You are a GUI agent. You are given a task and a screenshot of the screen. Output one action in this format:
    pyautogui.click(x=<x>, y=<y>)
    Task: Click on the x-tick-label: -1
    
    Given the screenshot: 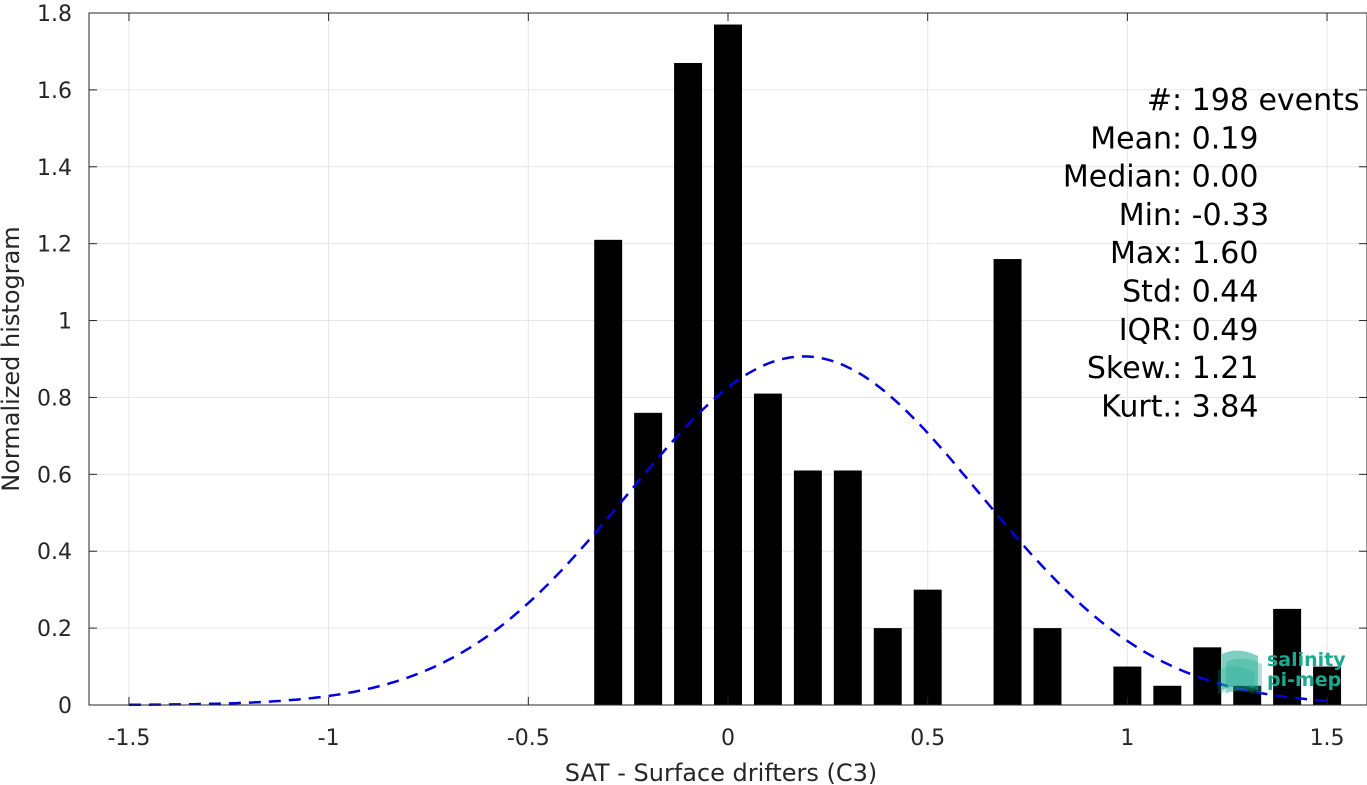 What is the action you would take?
    pyautogui.click(x=329, y=738)
    